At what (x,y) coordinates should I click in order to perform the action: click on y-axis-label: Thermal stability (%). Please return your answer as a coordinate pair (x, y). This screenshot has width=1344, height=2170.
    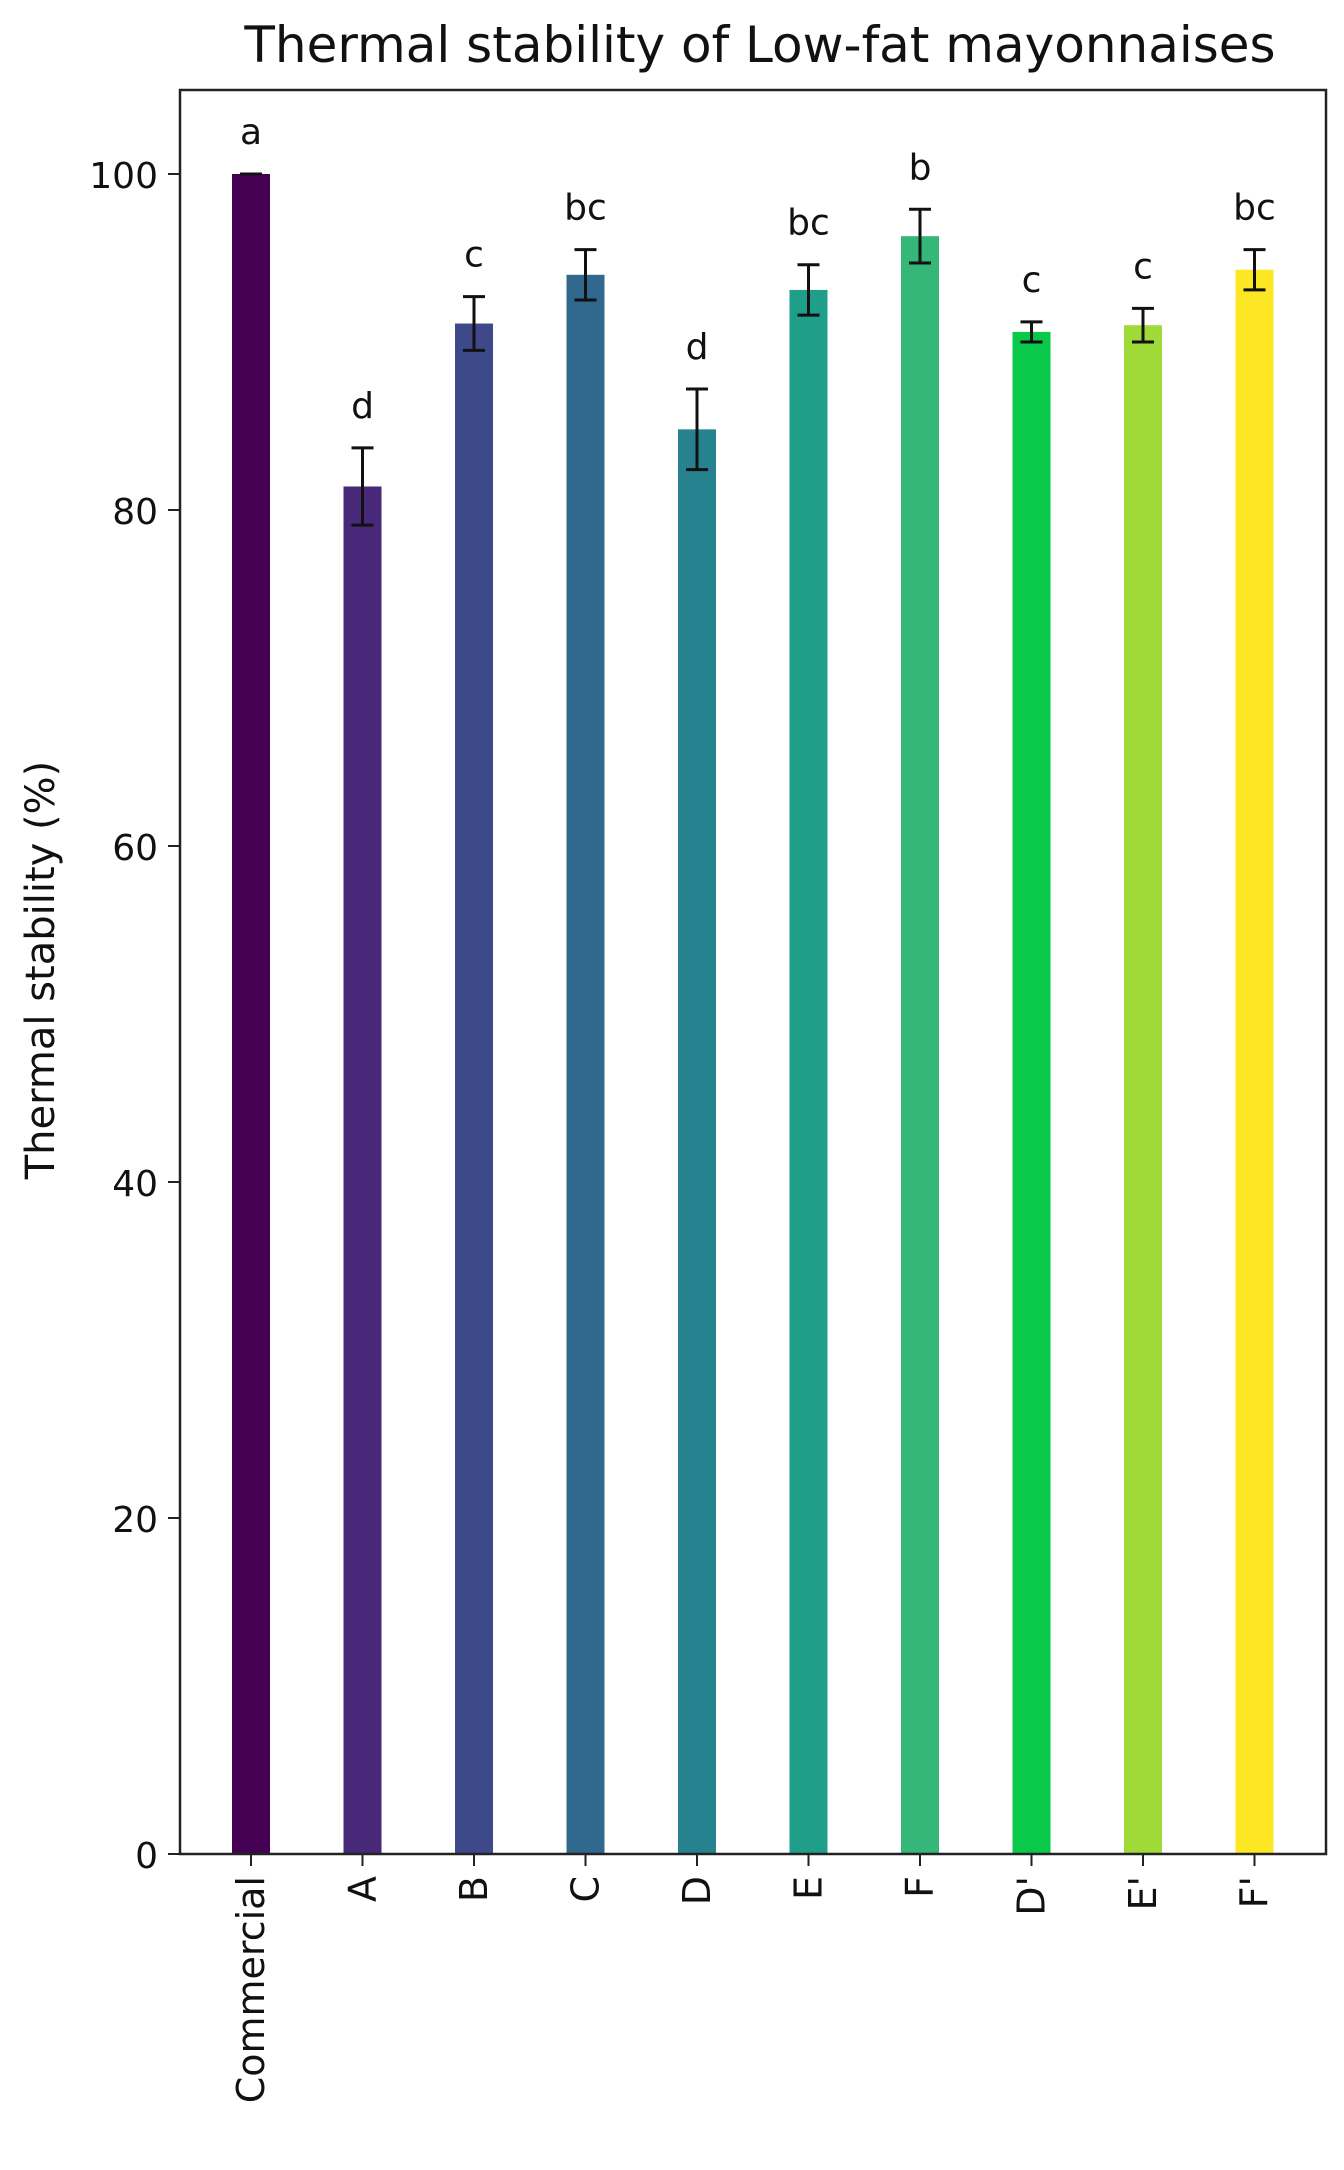
    Looking at the image, I should click on (41, 971).